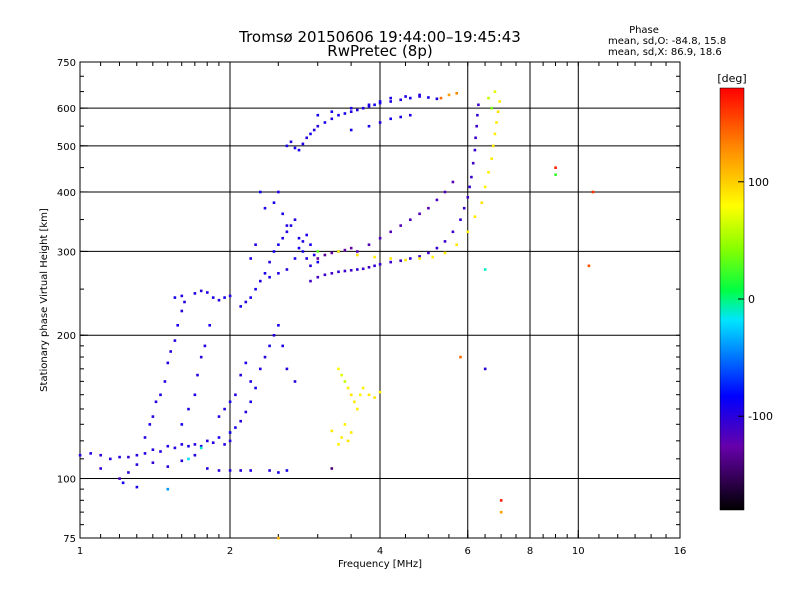  I want to click on y-tick-label: 400, so click(66, 193).